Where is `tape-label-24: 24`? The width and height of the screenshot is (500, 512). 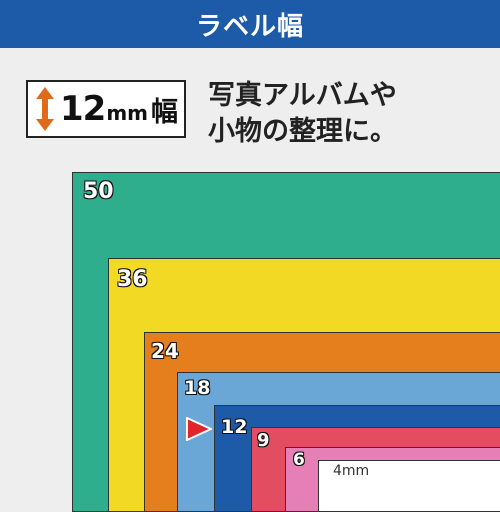 tape-label-24: 24 is located at coordinates (165, 351).